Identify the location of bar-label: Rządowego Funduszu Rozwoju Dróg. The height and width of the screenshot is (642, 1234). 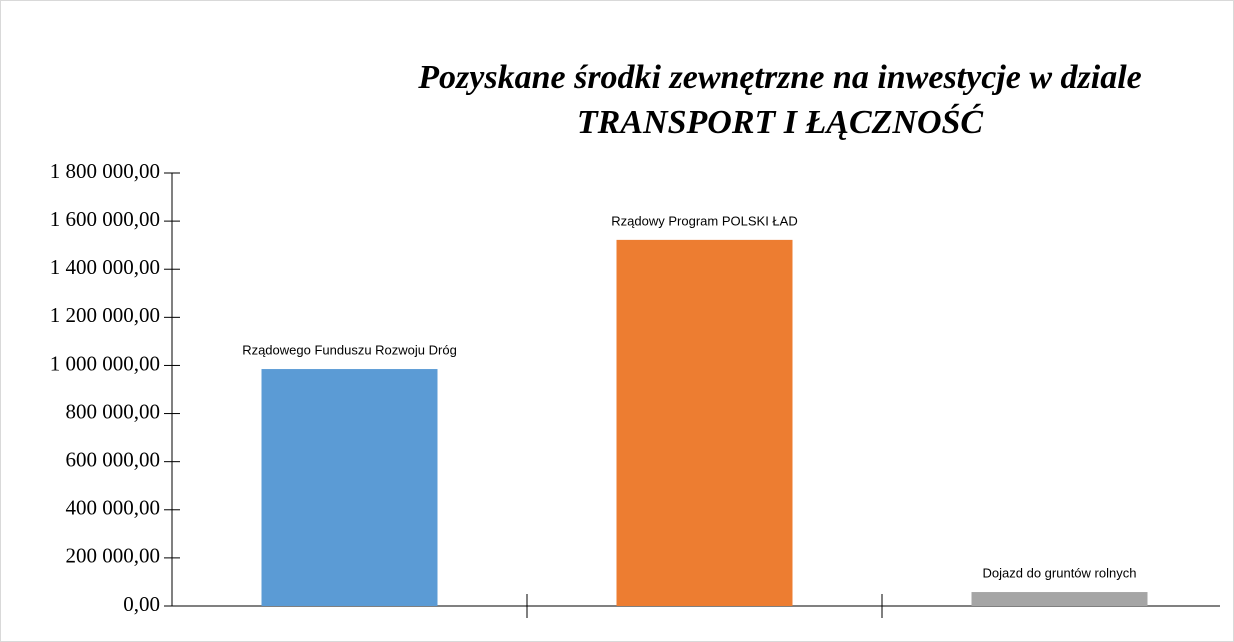
(349, 349).